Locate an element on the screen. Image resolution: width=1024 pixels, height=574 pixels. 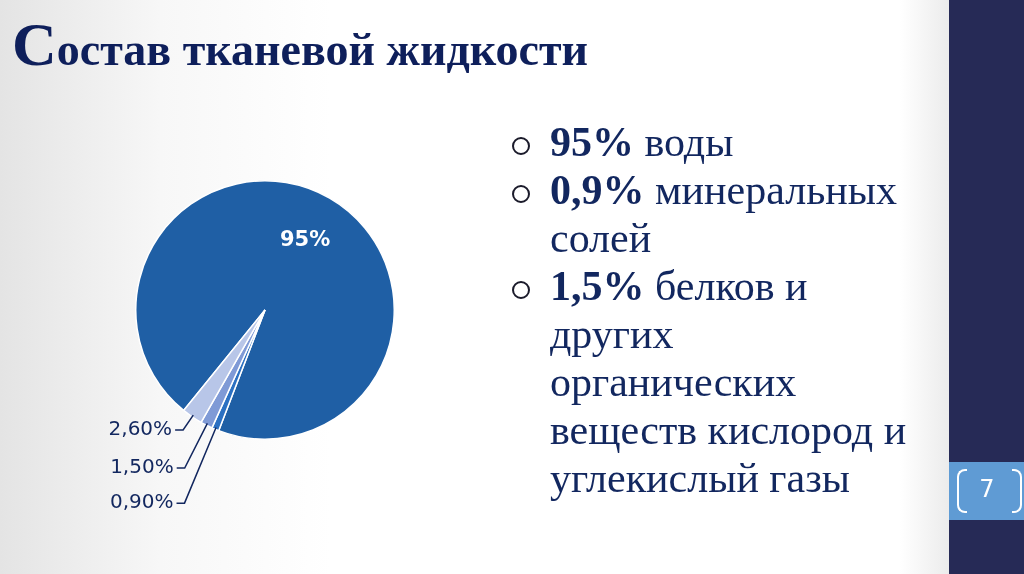
text: 95% воды is located at coordinates (642, 142).